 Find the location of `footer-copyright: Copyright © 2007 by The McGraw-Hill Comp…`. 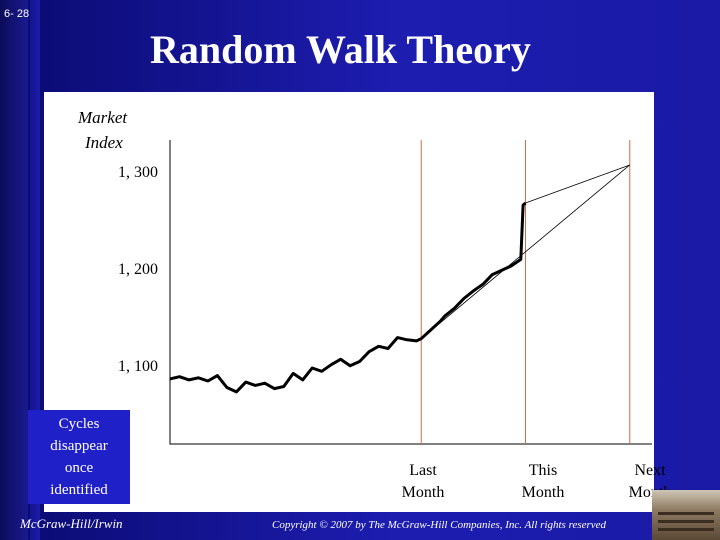

footer-copyright: Copyright © 2007 by The McGraw-Hill Comp… is located at coordinates (439, 525).